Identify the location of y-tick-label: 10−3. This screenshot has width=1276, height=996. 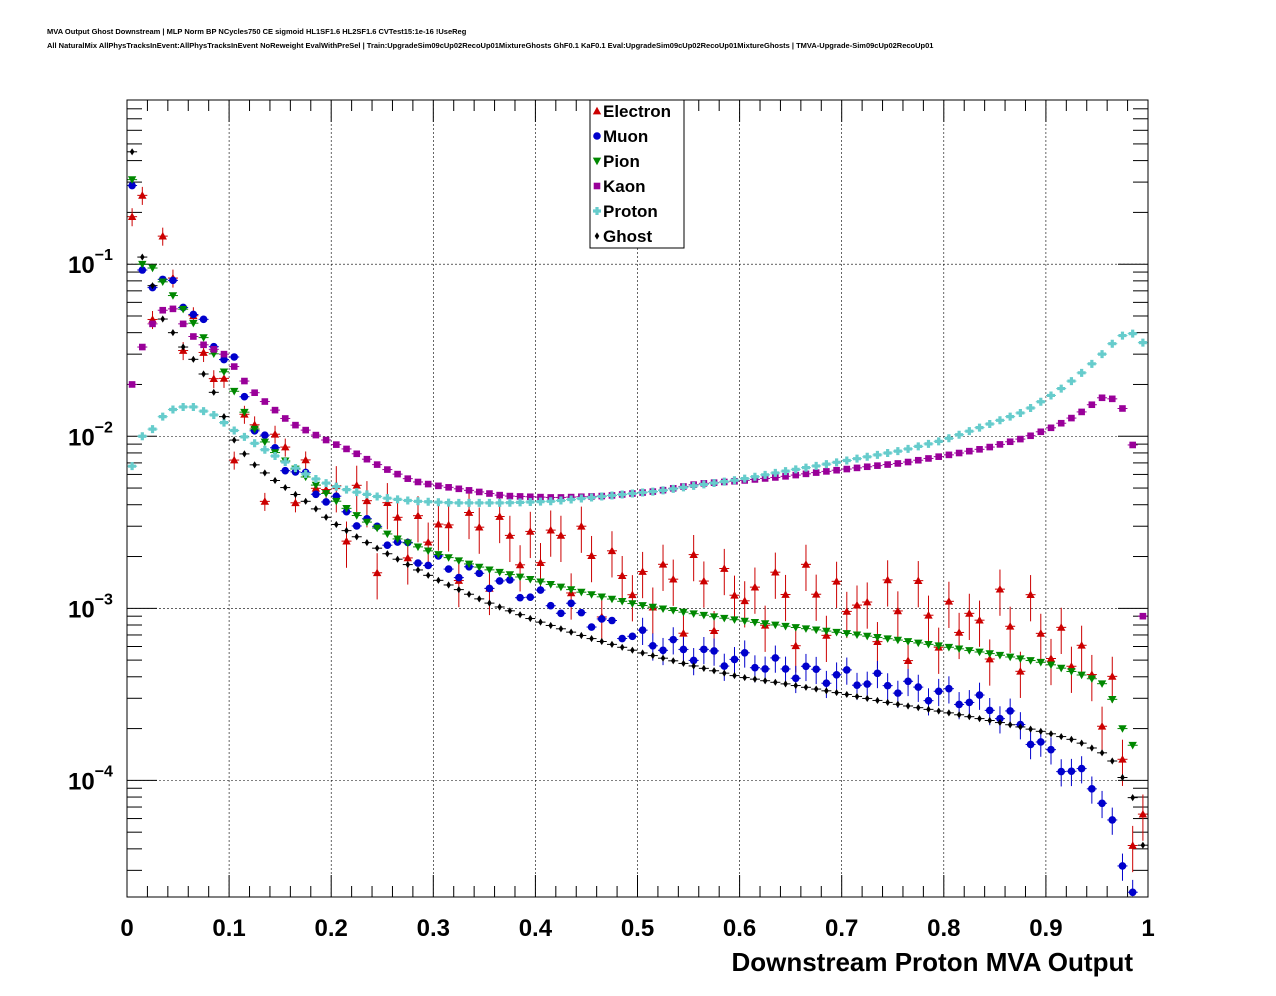
(90, 607).